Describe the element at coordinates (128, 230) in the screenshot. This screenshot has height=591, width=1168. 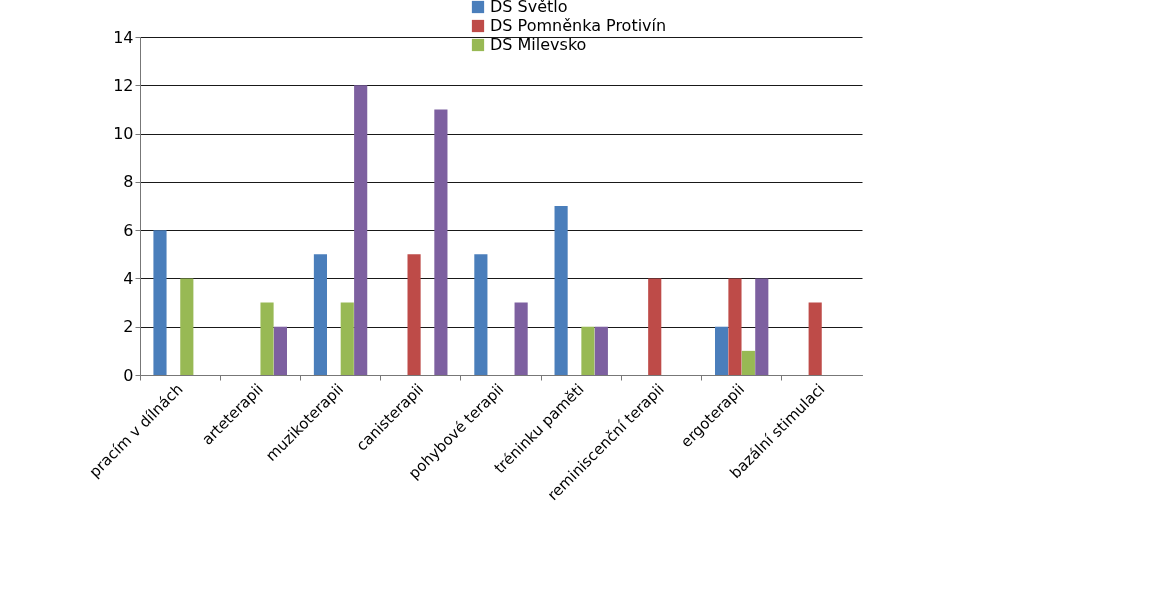
I see `y-tick-label: 6` at that location.